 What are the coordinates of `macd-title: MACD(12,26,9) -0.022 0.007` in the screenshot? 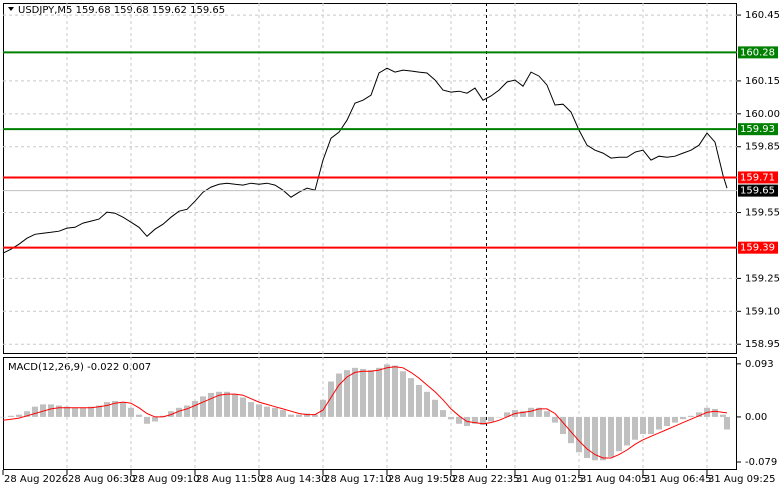 It's located at (79, 367).